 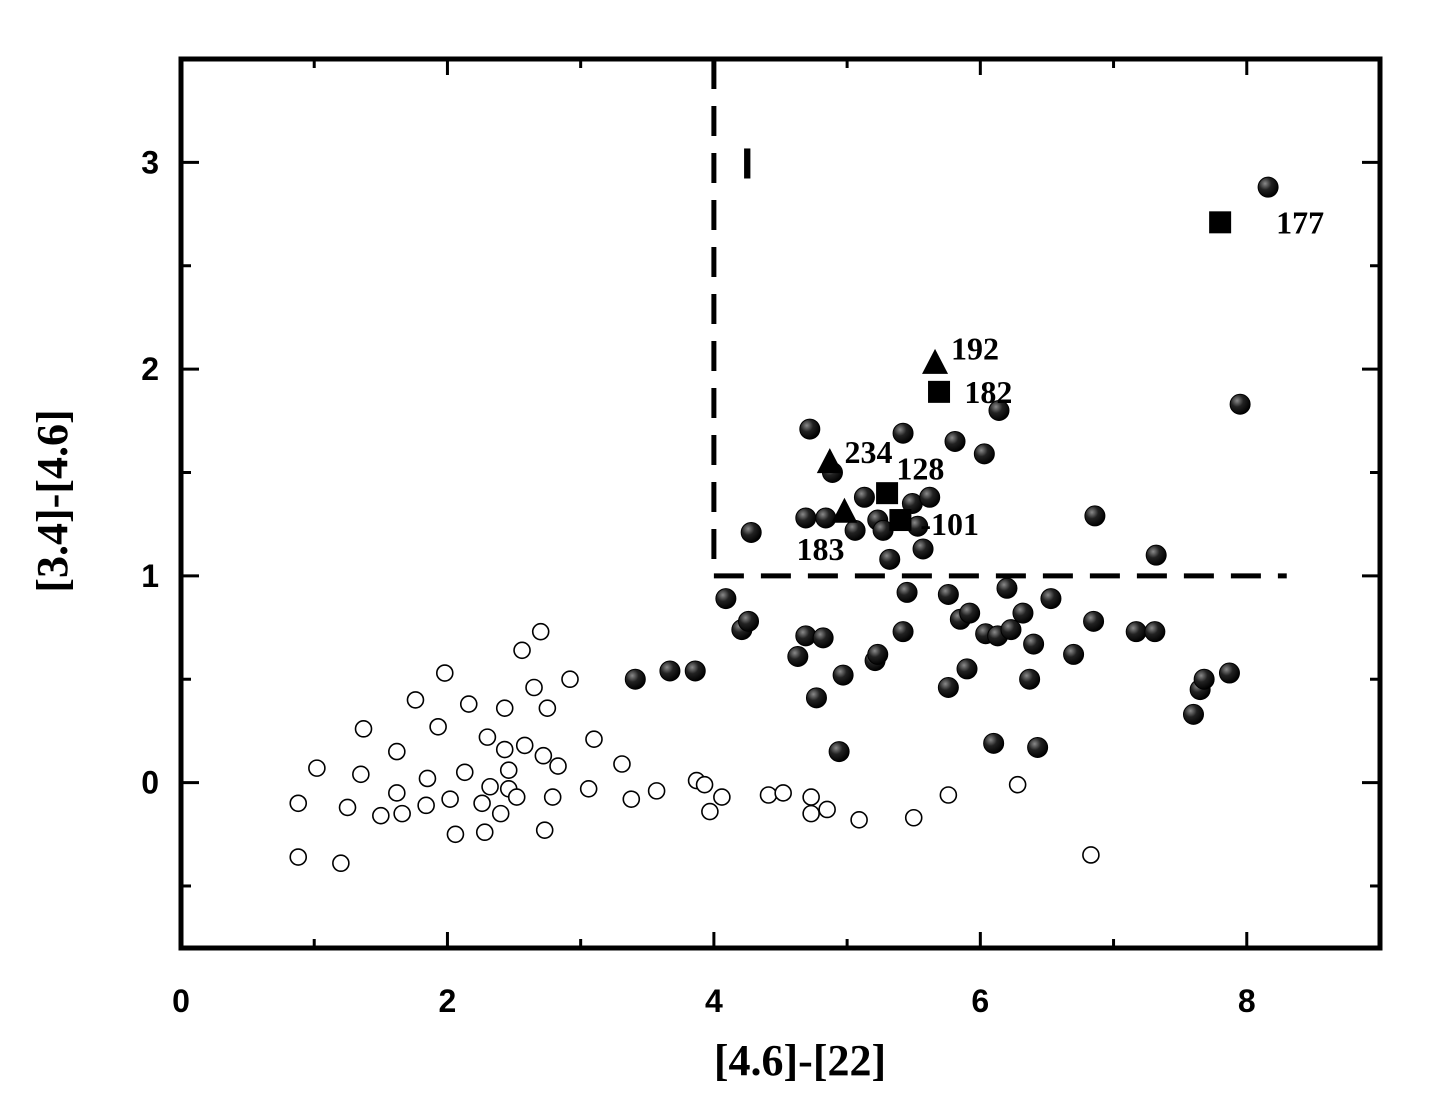 What do you see at coordinates (1300, 222) in the screenshot?
I see `point-annotation: 177` at bounding box center [1300, 222].